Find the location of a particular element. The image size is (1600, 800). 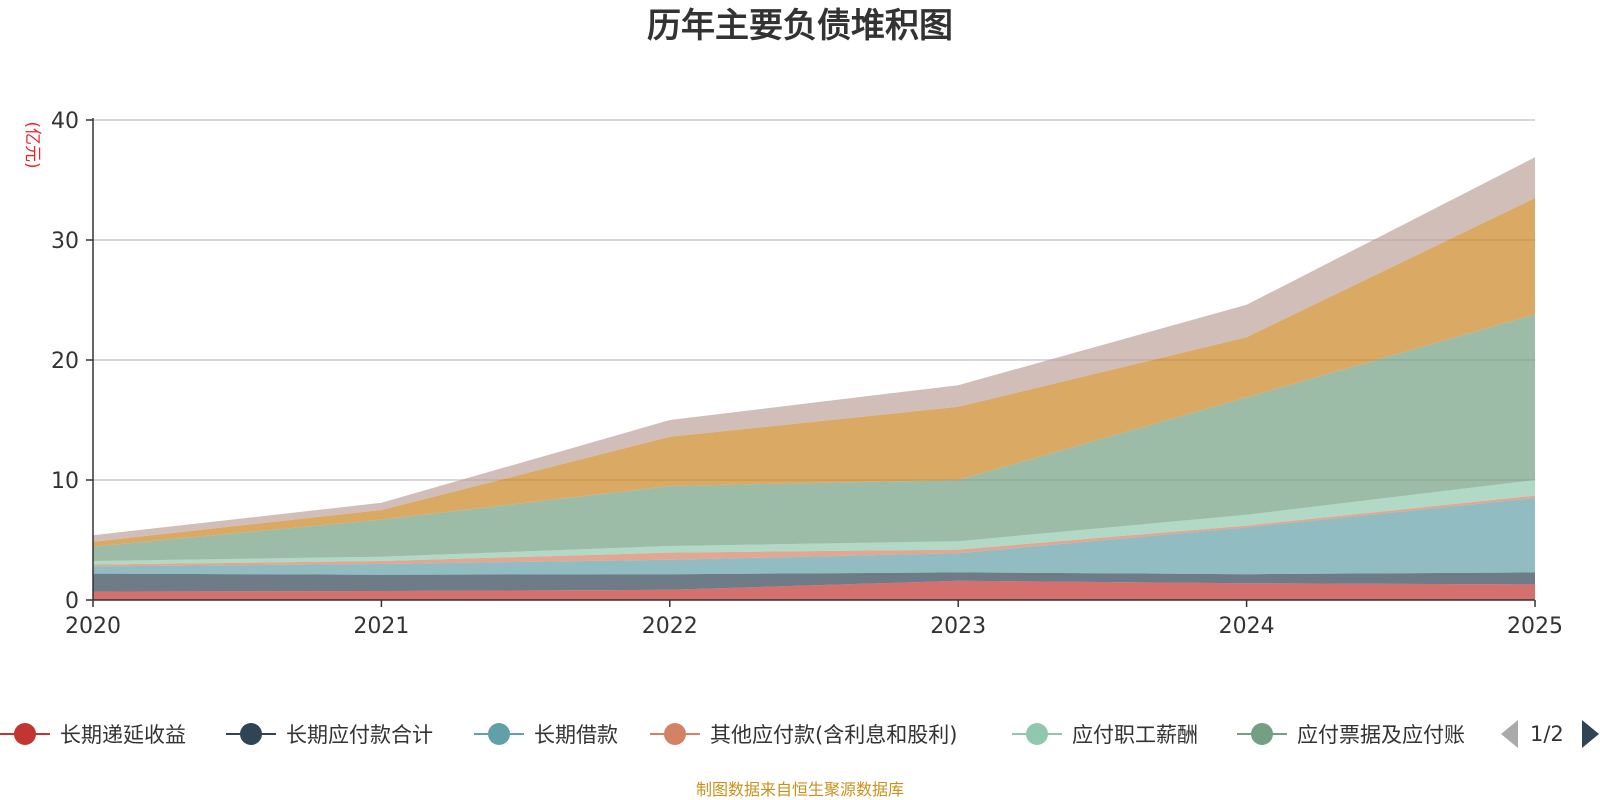

y-tick-label: 40 is located at coordinates (65, 121).